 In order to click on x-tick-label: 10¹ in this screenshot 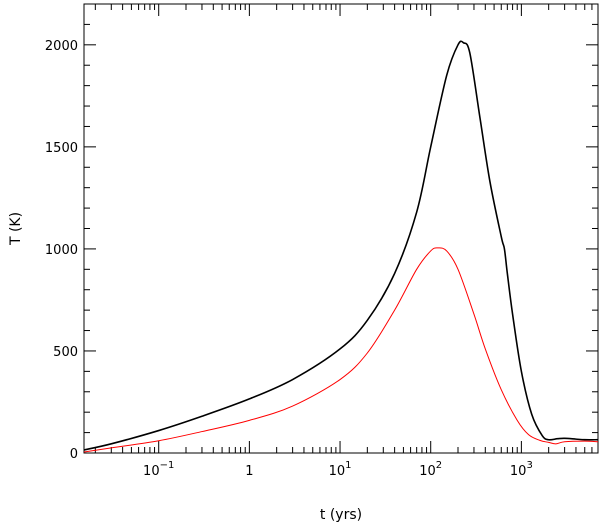, I will do `click(340, 469)`.